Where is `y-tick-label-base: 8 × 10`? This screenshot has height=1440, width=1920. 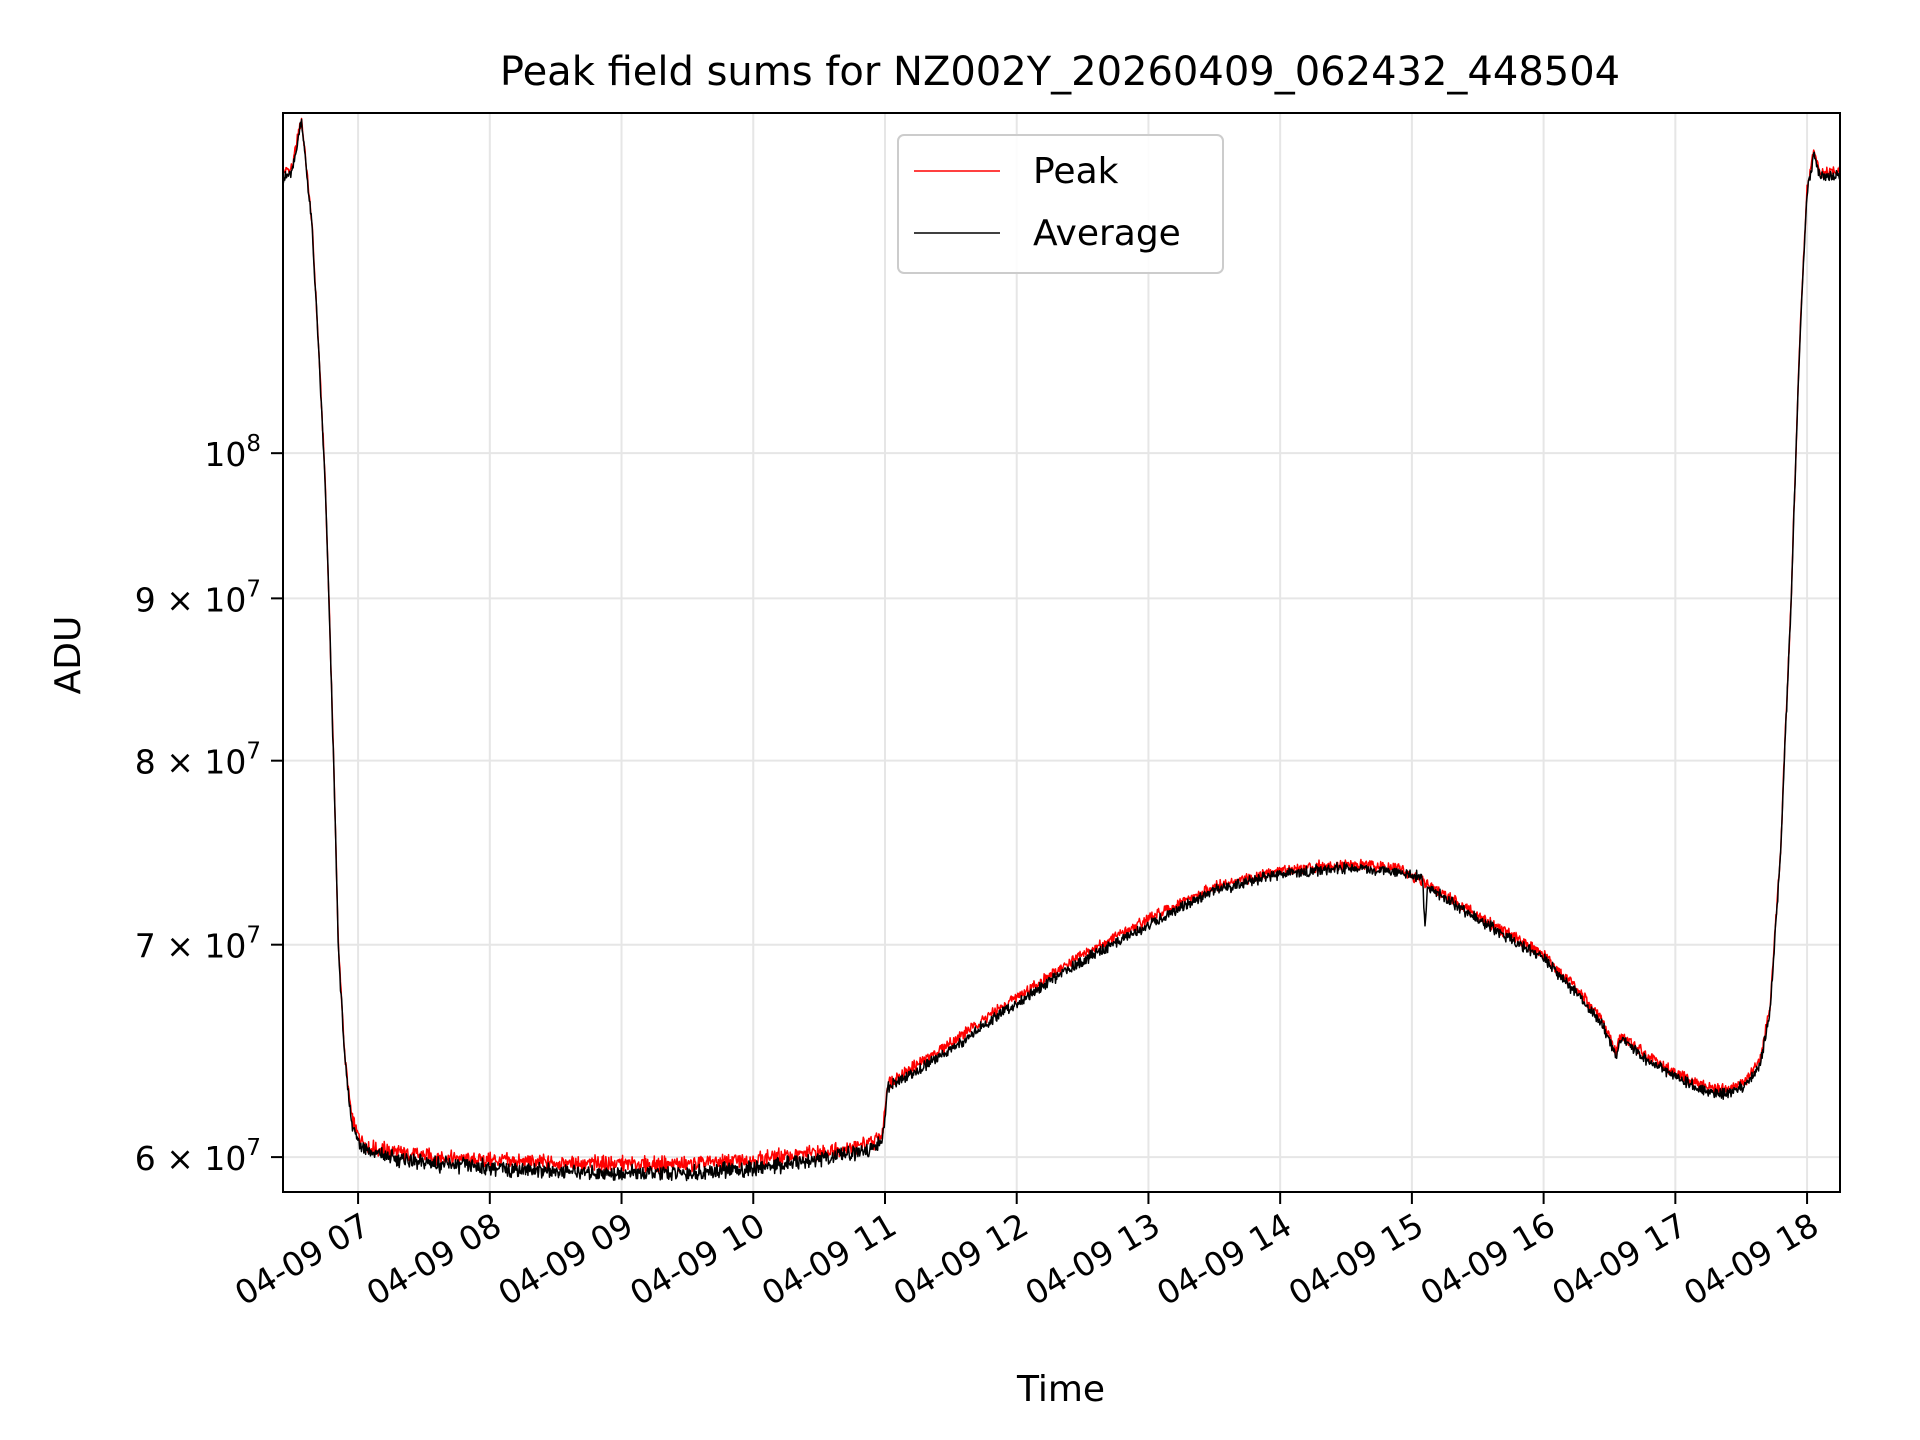
y-tick-label-base: 8 × 10 is located at coordinates (191, 762).